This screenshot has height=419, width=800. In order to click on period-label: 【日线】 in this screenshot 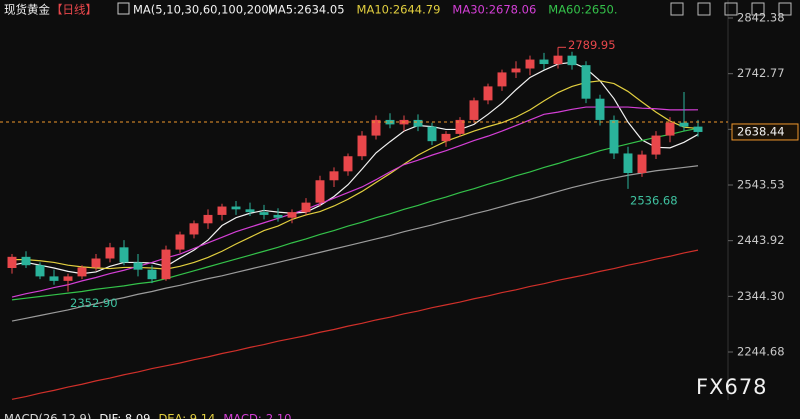, I will do `click(74, 10)`.